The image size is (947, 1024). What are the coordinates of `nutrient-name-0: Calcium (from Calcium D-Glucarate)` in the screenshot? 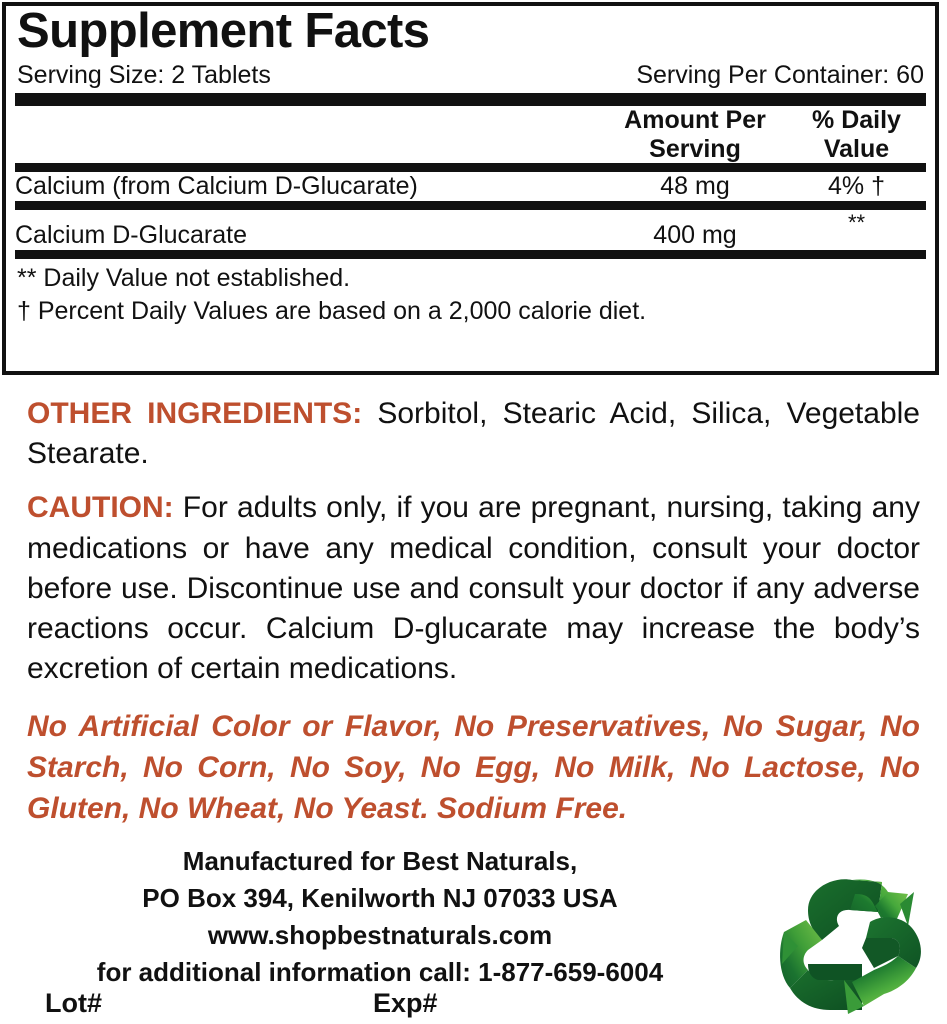 It's located at (216, 186).